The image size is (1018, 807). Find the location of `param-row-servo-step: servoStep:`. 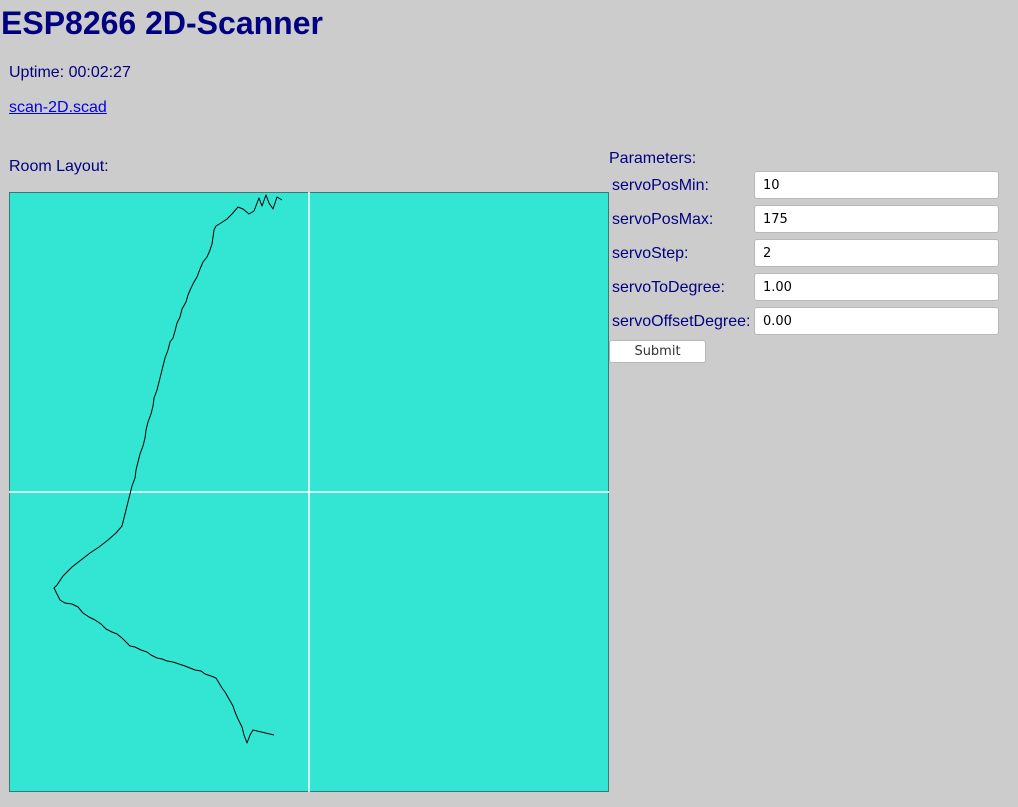

param-row-servo-step: servoStep: is located at coordinates (807, 253).